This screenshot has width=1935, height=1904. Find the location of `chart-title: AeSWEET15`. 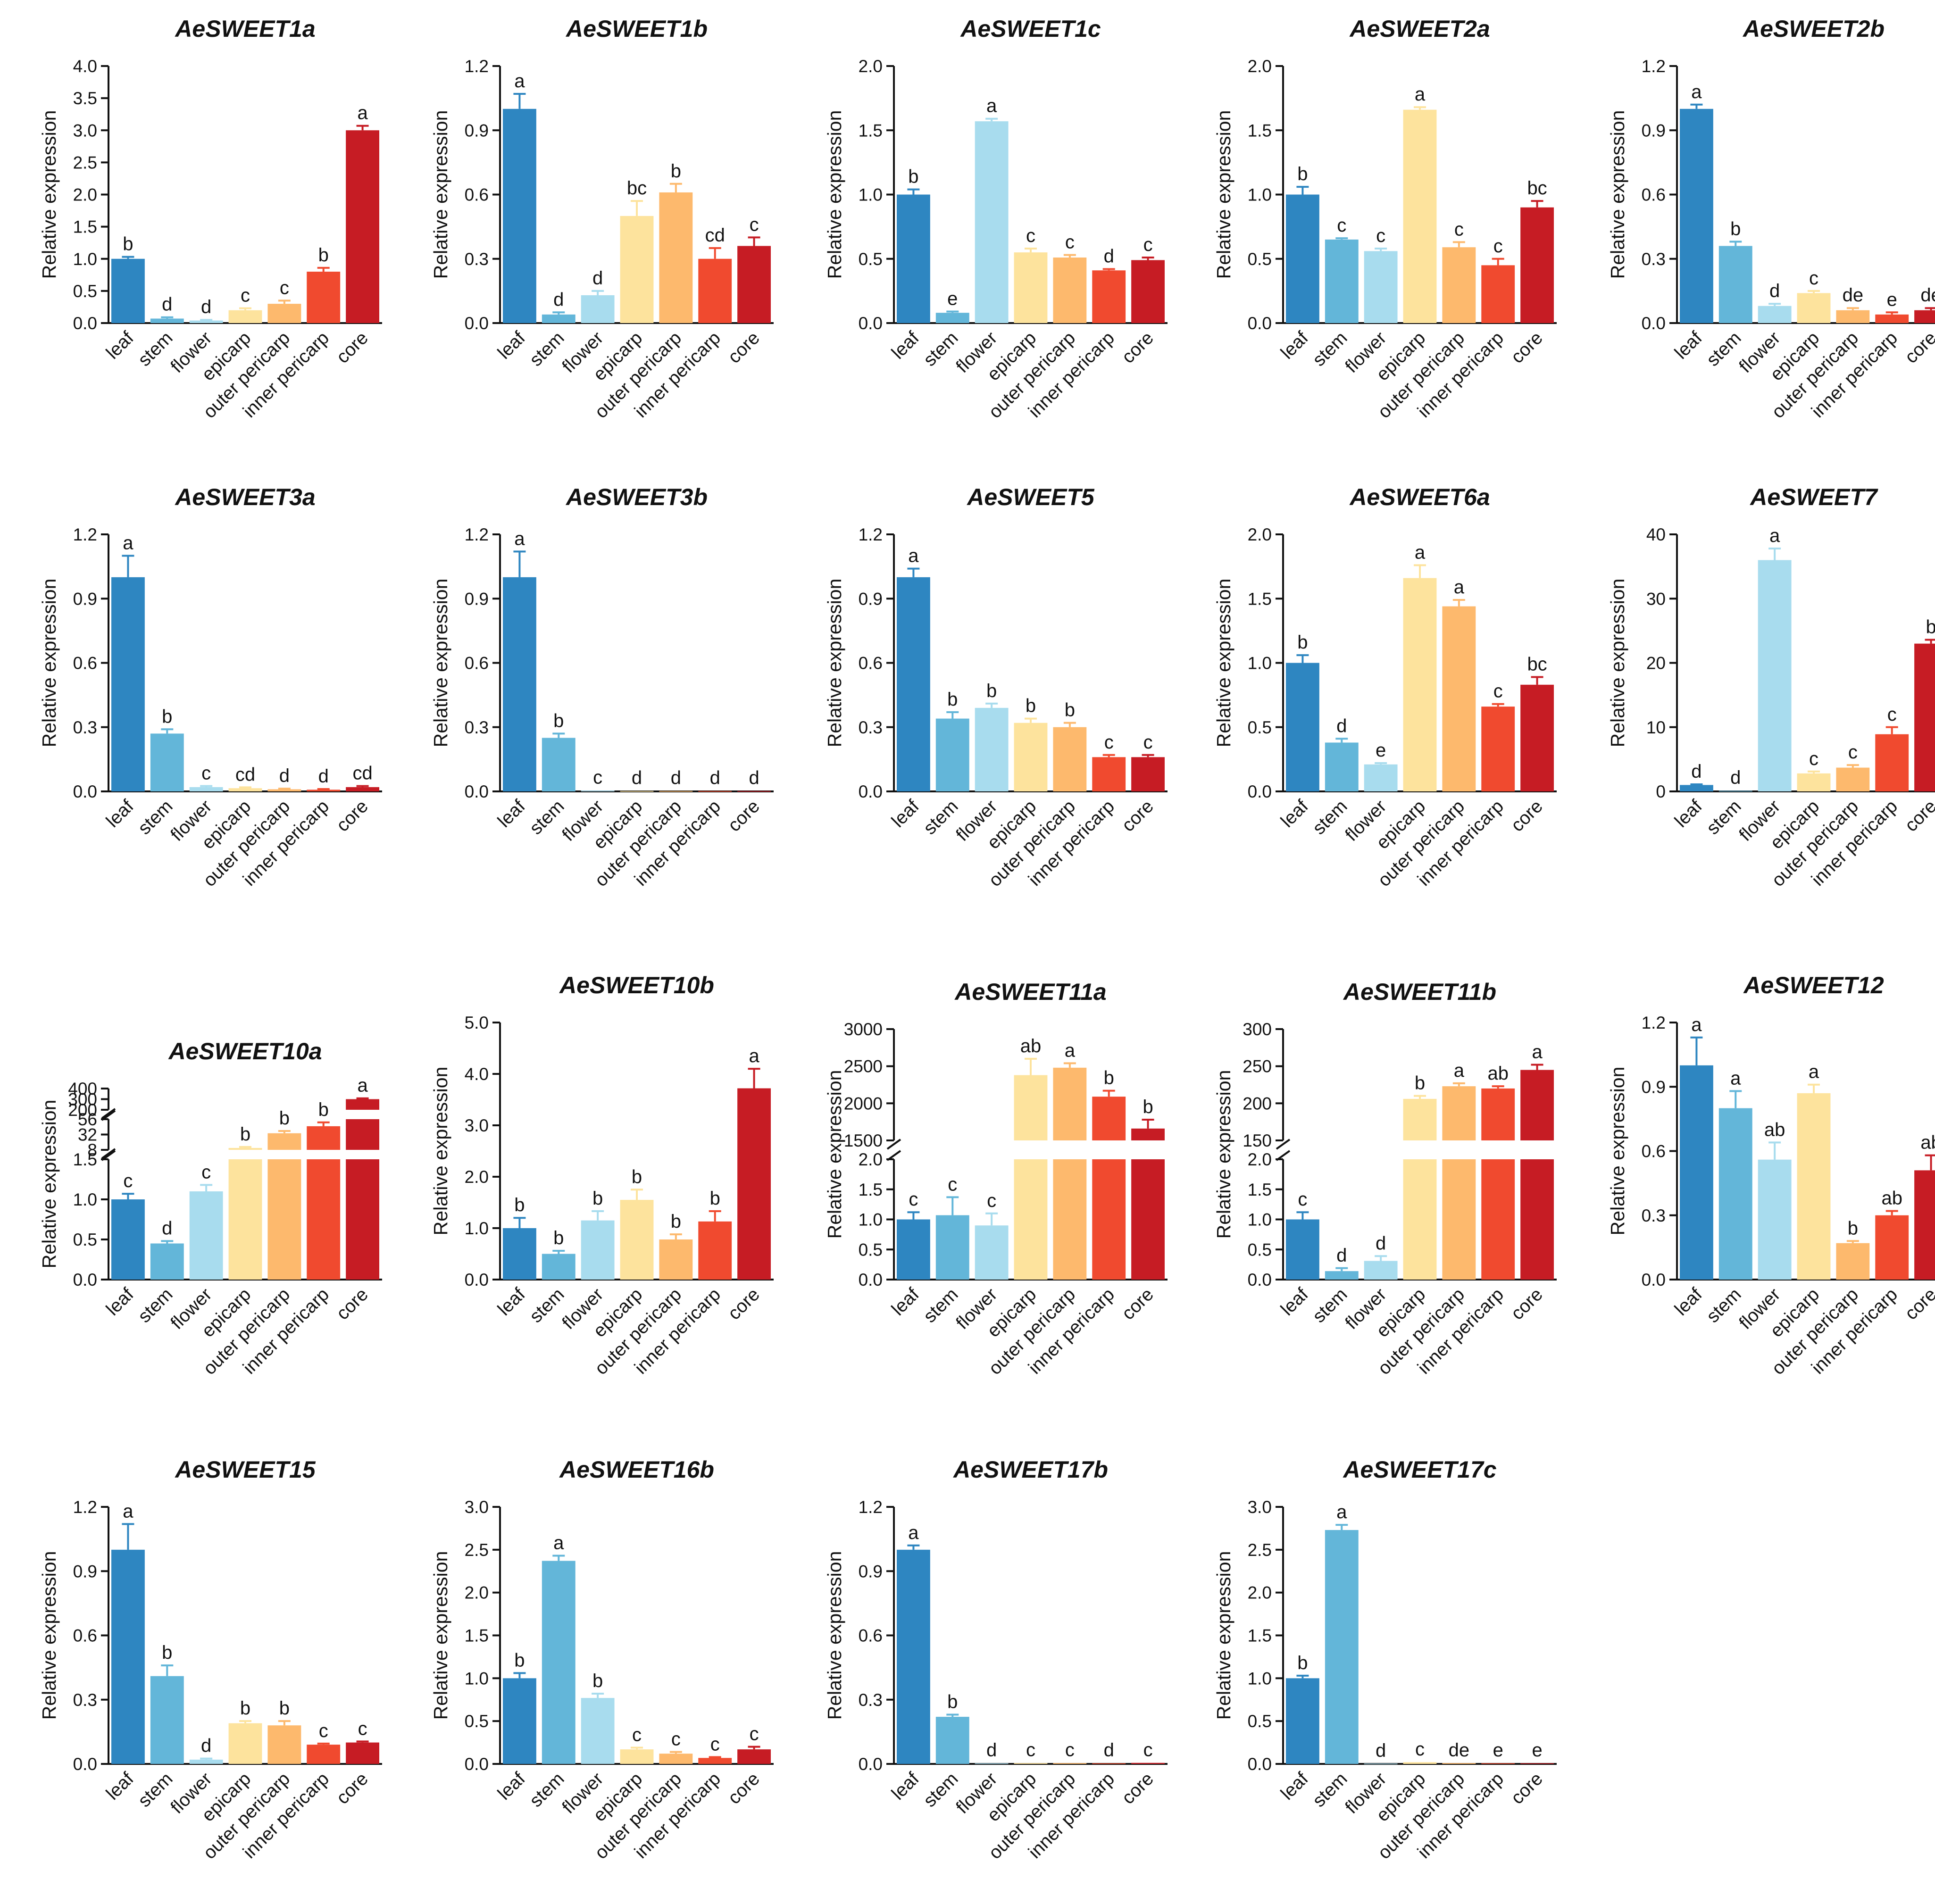

chart-title: AeSWEET15 is located at coordinates (245, 1469).